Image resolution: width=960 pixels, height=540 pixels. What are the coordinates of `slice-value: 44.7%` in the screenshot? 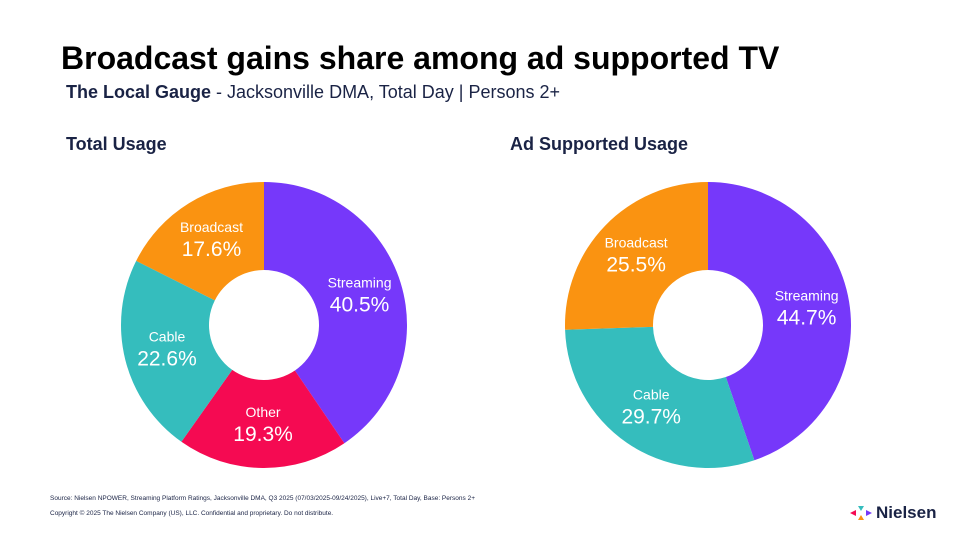 It's located at (807, 318).